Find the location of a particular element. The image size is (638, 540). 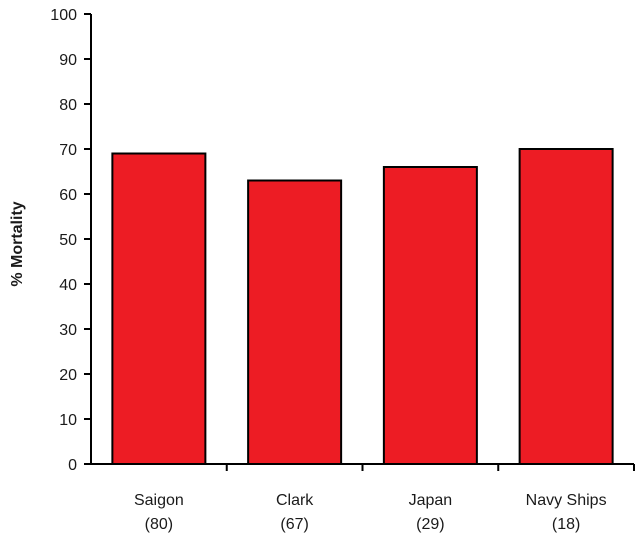

y-tick-label: 0 is located at coordinates (72, 465).